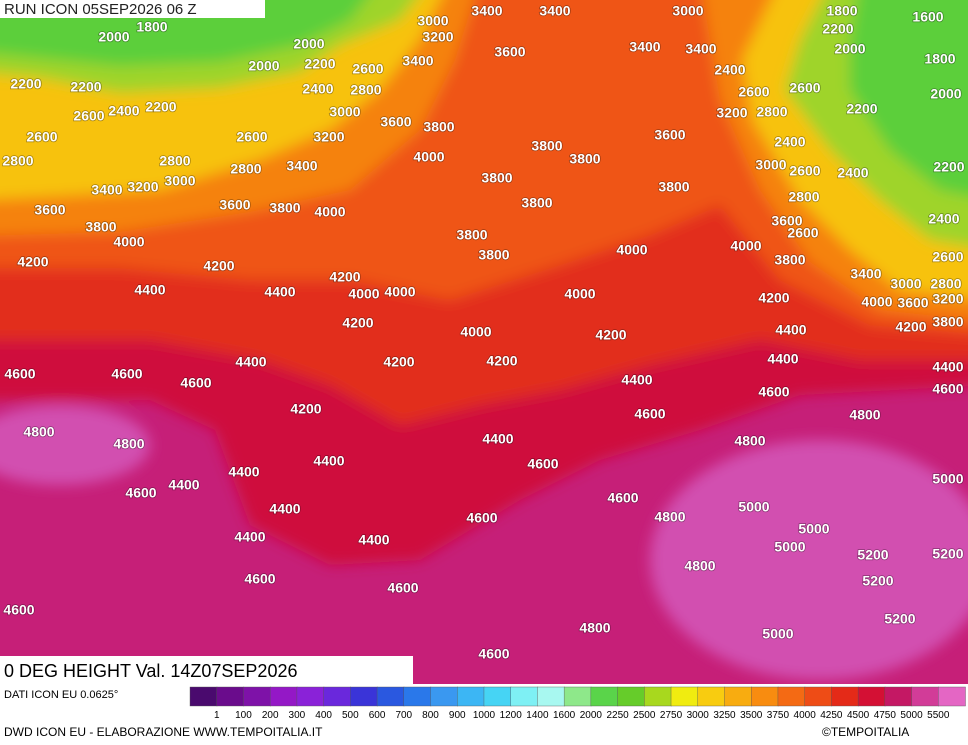 This screenshot has height=745, width=968. I want to click on colorbar-label: 1600, so click(564, 715).